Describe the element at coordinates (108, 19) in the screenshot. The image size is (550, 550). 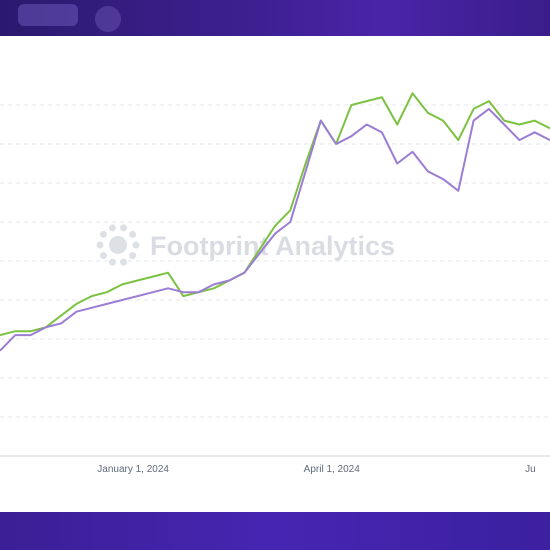
I see `banner-decoration-circle` at that location.